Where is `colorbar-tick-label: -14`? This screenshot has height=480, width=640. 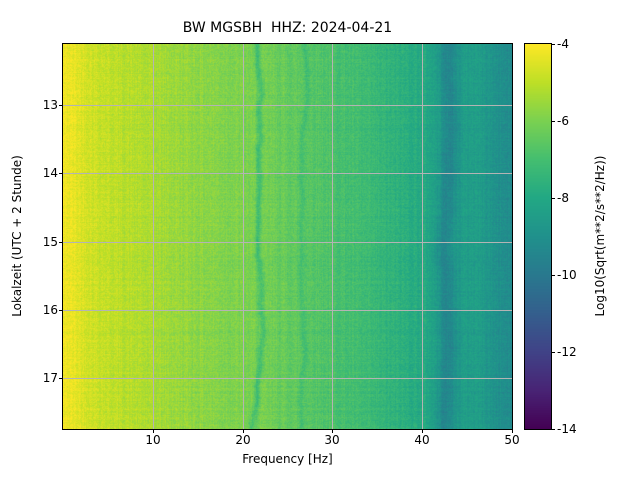
colorbar-tick-label: -14 is located at coordinates (567, 429).